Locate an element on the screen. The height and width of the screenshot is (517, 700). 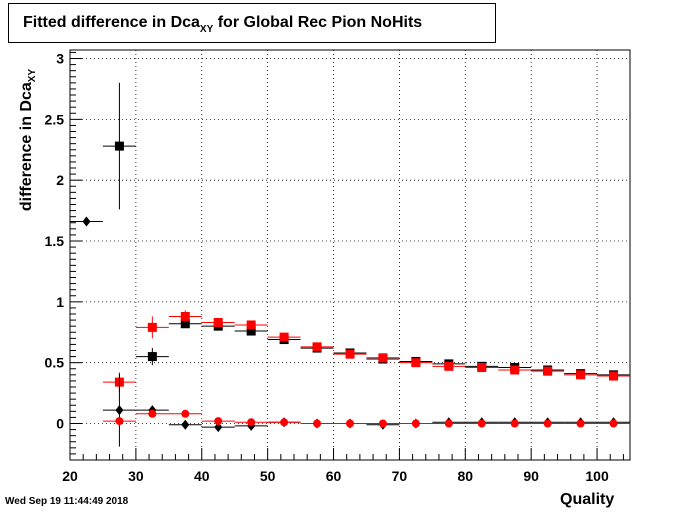
chart-title-main: Fitted difference in Dca is located at coordinates (111, 22).